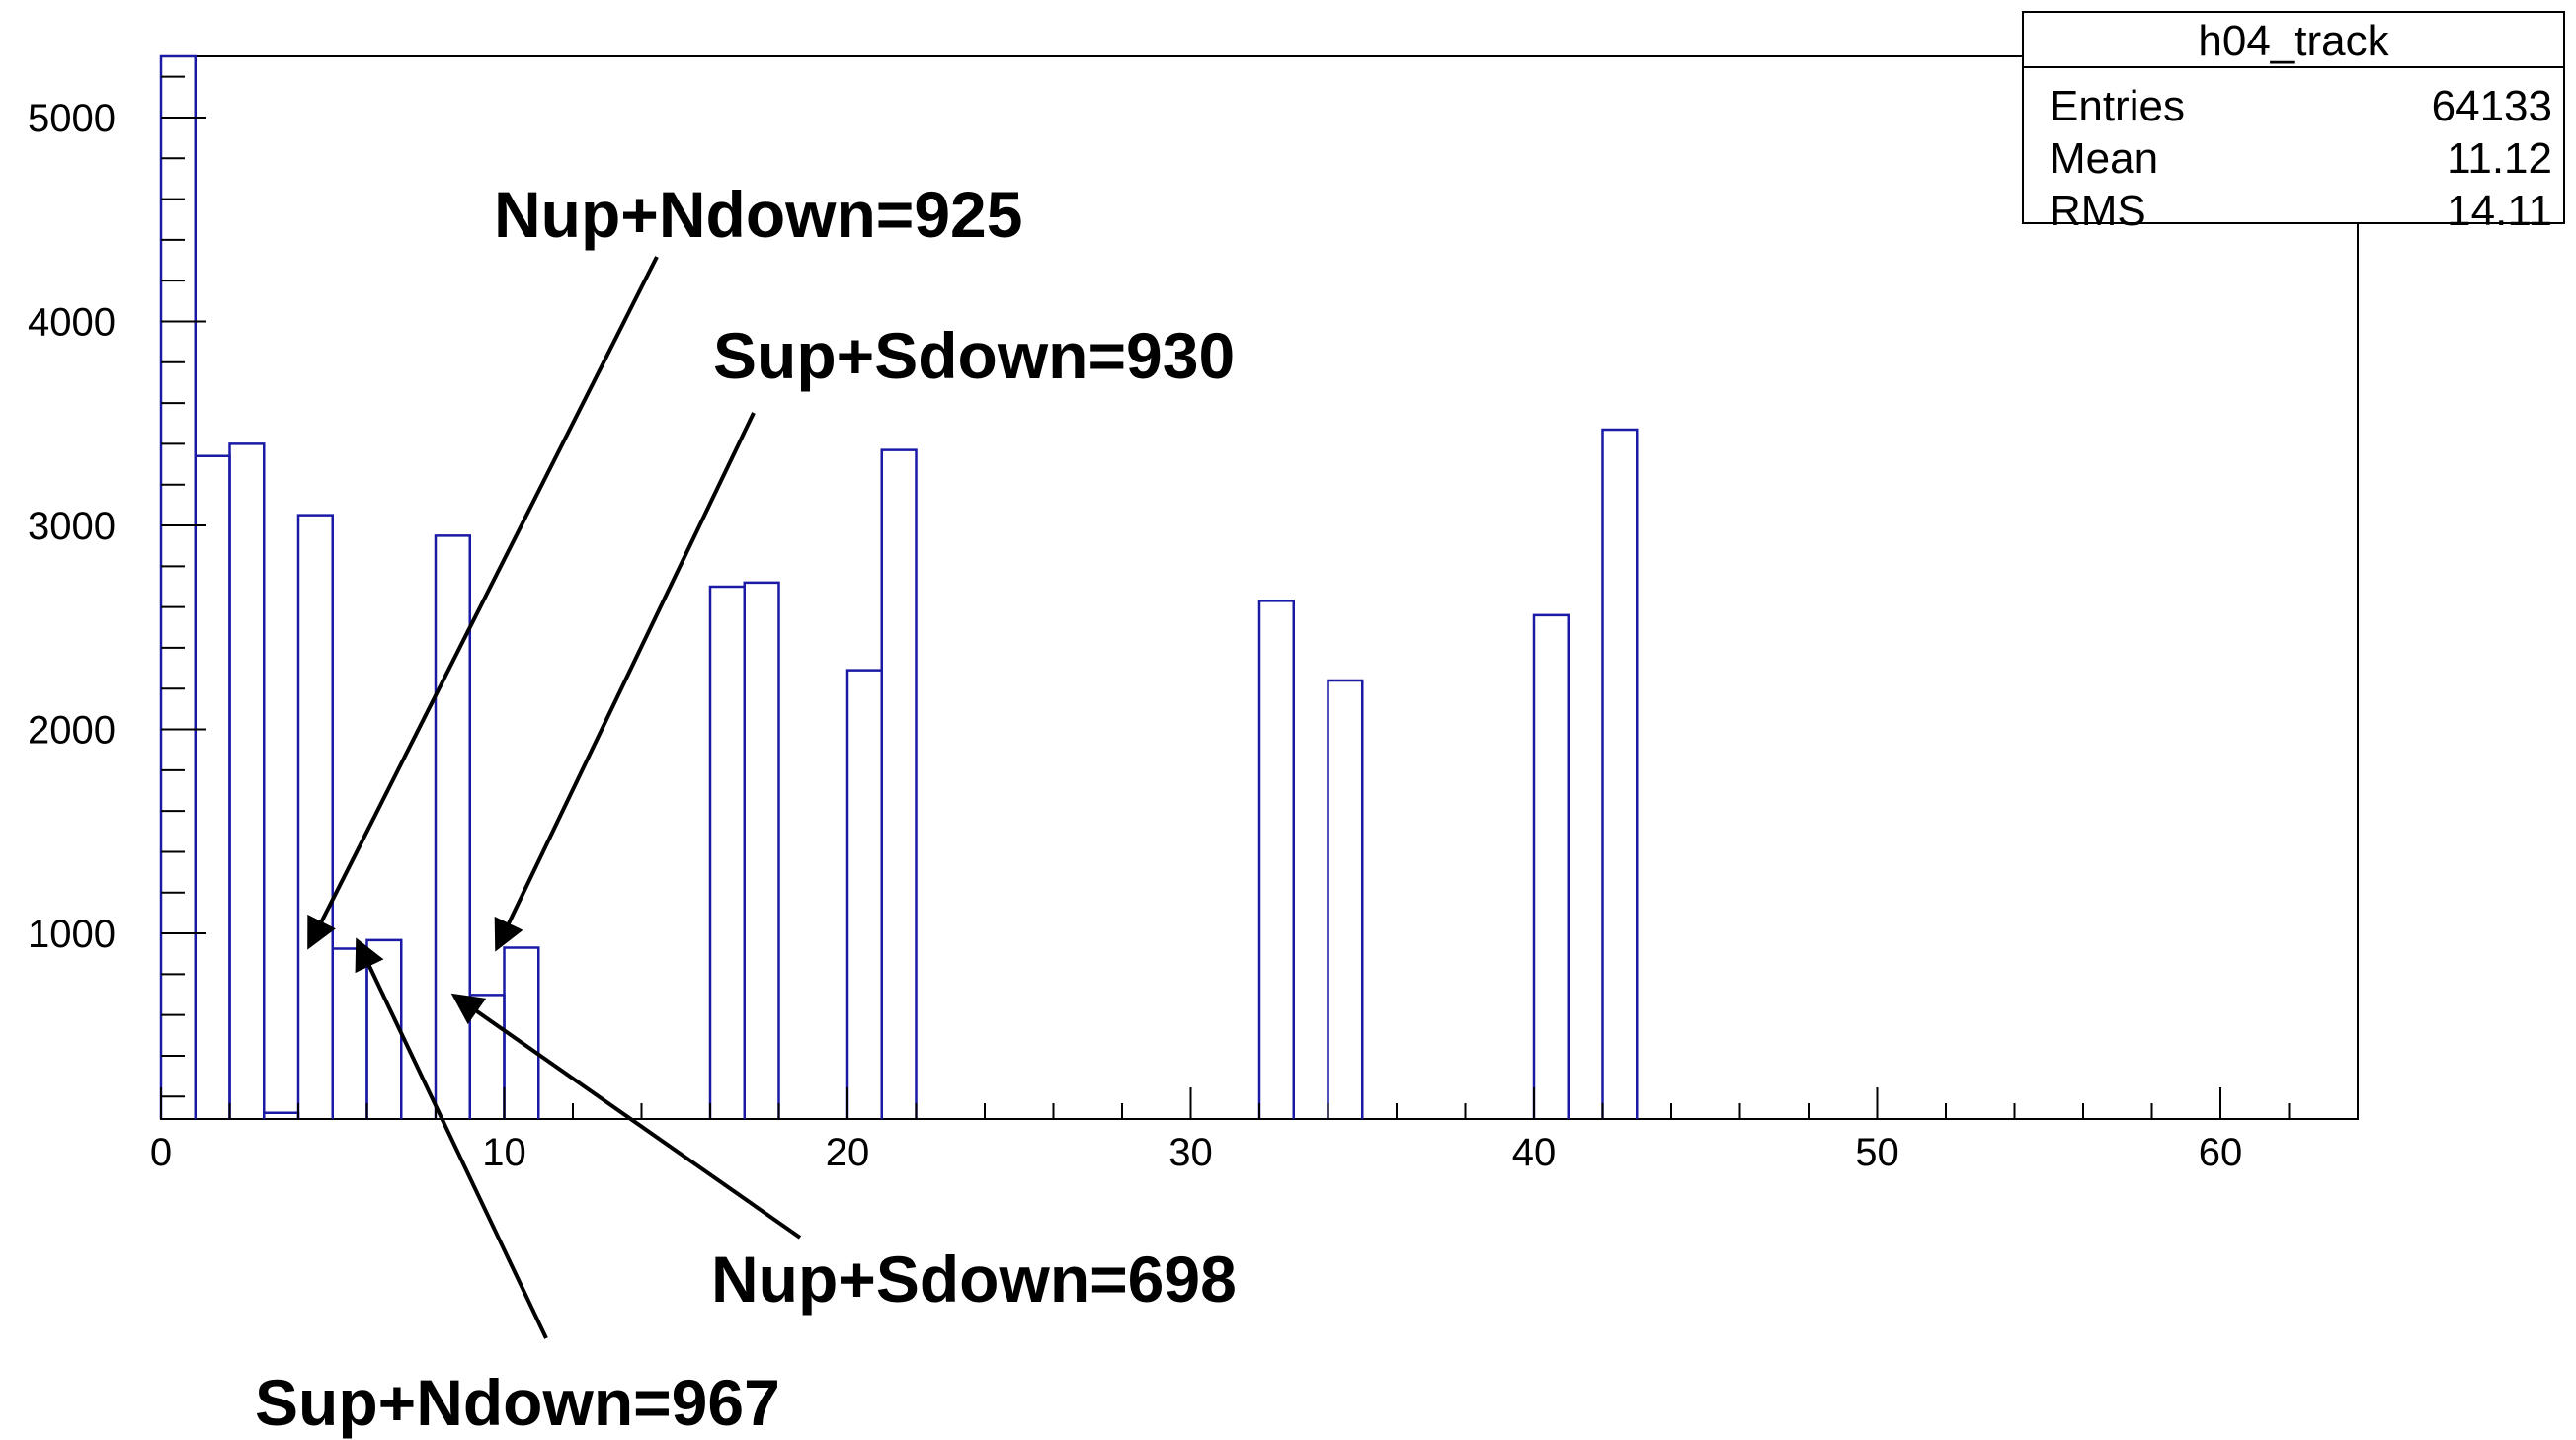 The height and width of the screenshot is (1440, 2576). Describe the element at coordinates (72, 322) in the screenshot. I see `y-tick-label: 4000` at that location.